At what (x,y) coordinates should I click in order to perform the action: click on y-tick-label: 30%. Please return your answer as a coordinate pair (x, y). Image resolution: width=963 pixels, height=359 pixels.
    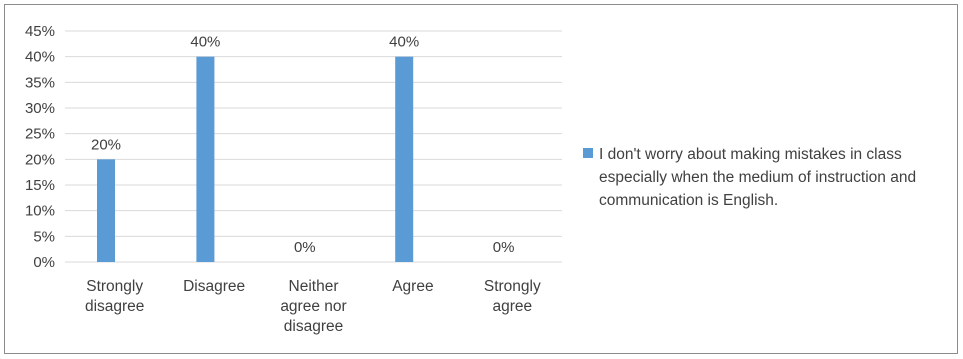
    Looking at the image, I should click on (40, 108).